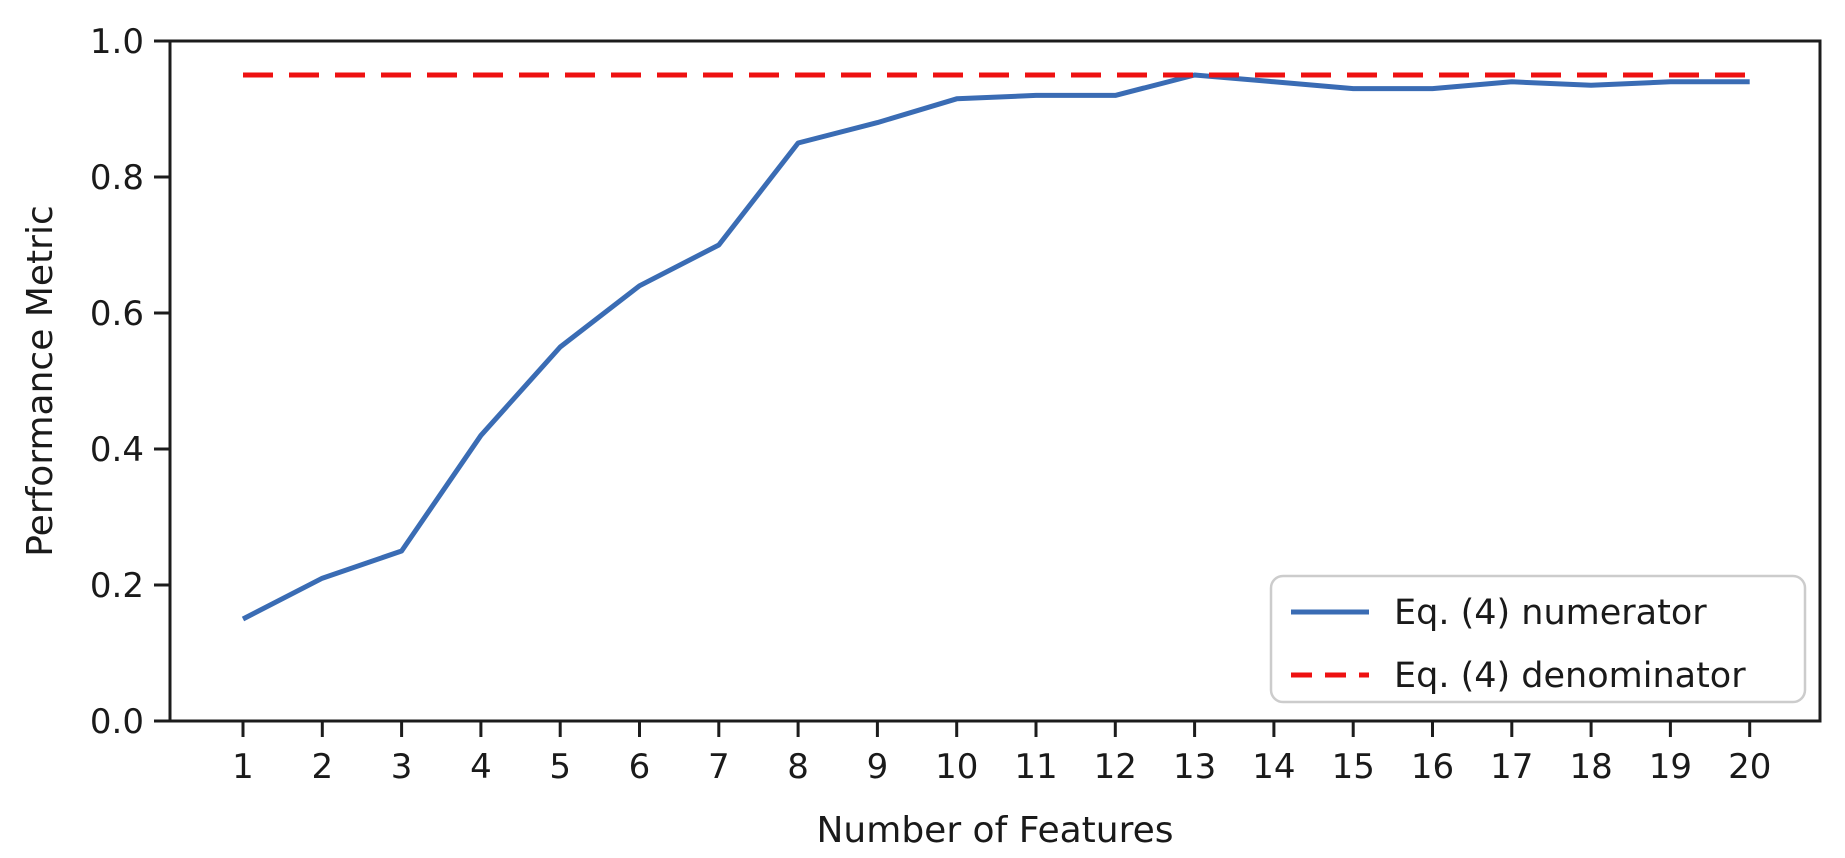  I want to click on x-tick-label: 10, so click(956, 767).